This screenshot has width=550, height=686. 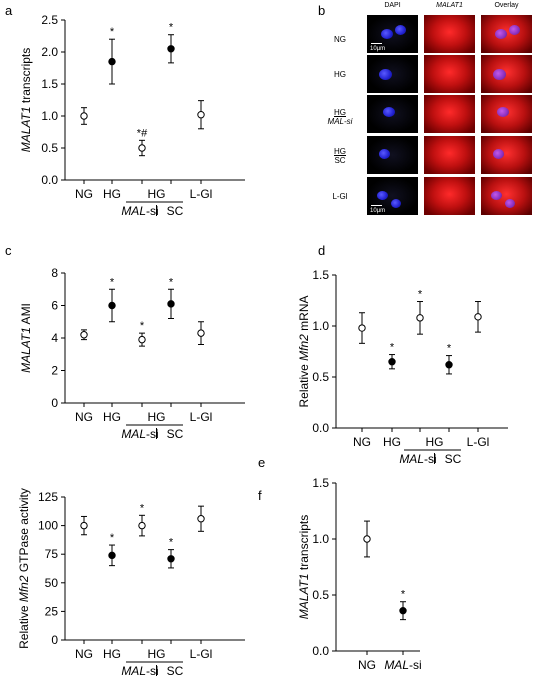 I want to click on group-sub-label-e: SC, so click(x=175, y=671).